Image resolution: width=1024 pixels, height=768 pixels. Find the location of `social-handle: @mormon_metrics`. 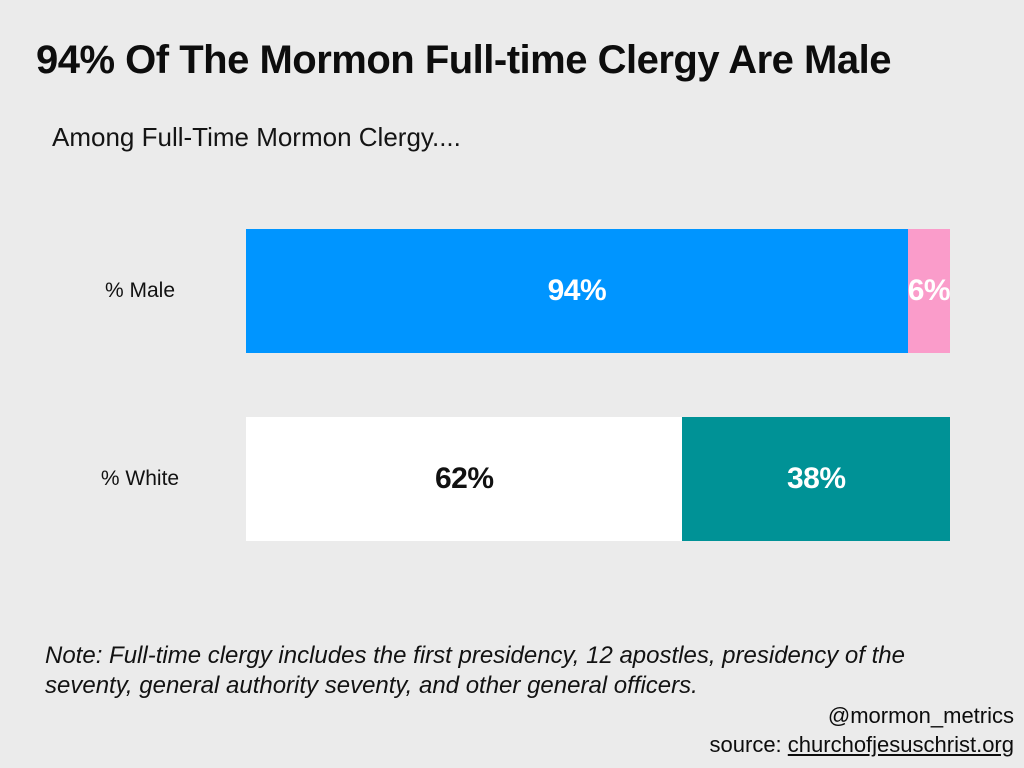

social-handle: @mormon_metrics is located at coordinates (920, 715).